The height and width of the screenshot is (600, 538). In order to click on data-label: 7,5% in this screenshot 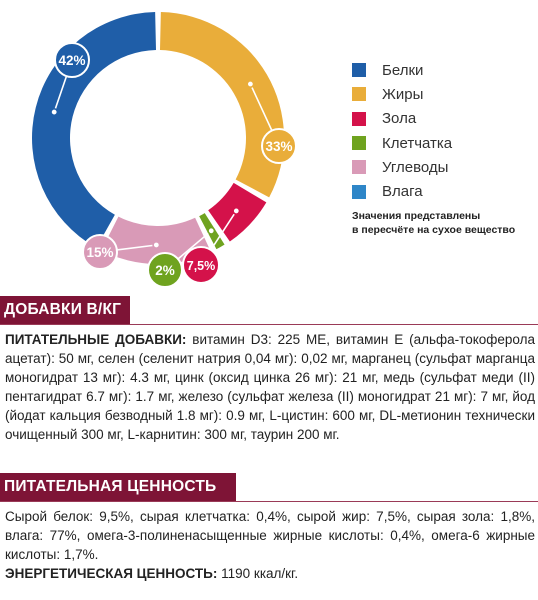, I will do `click(201, 266)`.